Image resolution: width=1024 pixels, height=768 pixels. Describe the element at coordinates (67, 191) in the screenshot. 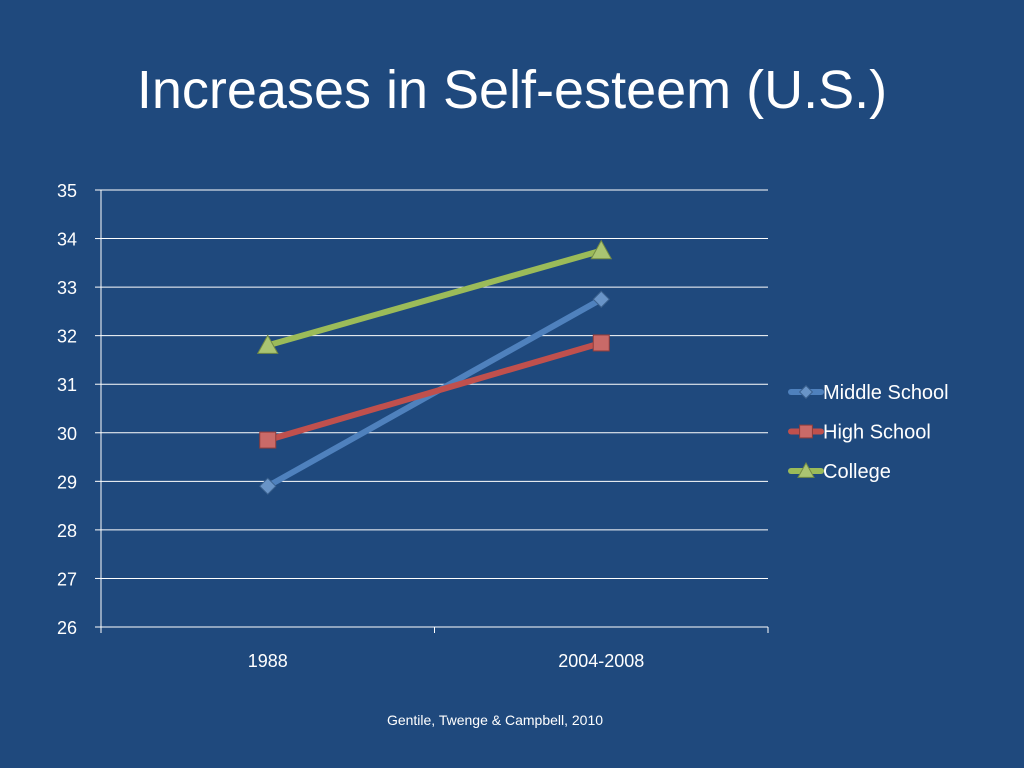

I see `y-tick-label-35: 35` at that location.